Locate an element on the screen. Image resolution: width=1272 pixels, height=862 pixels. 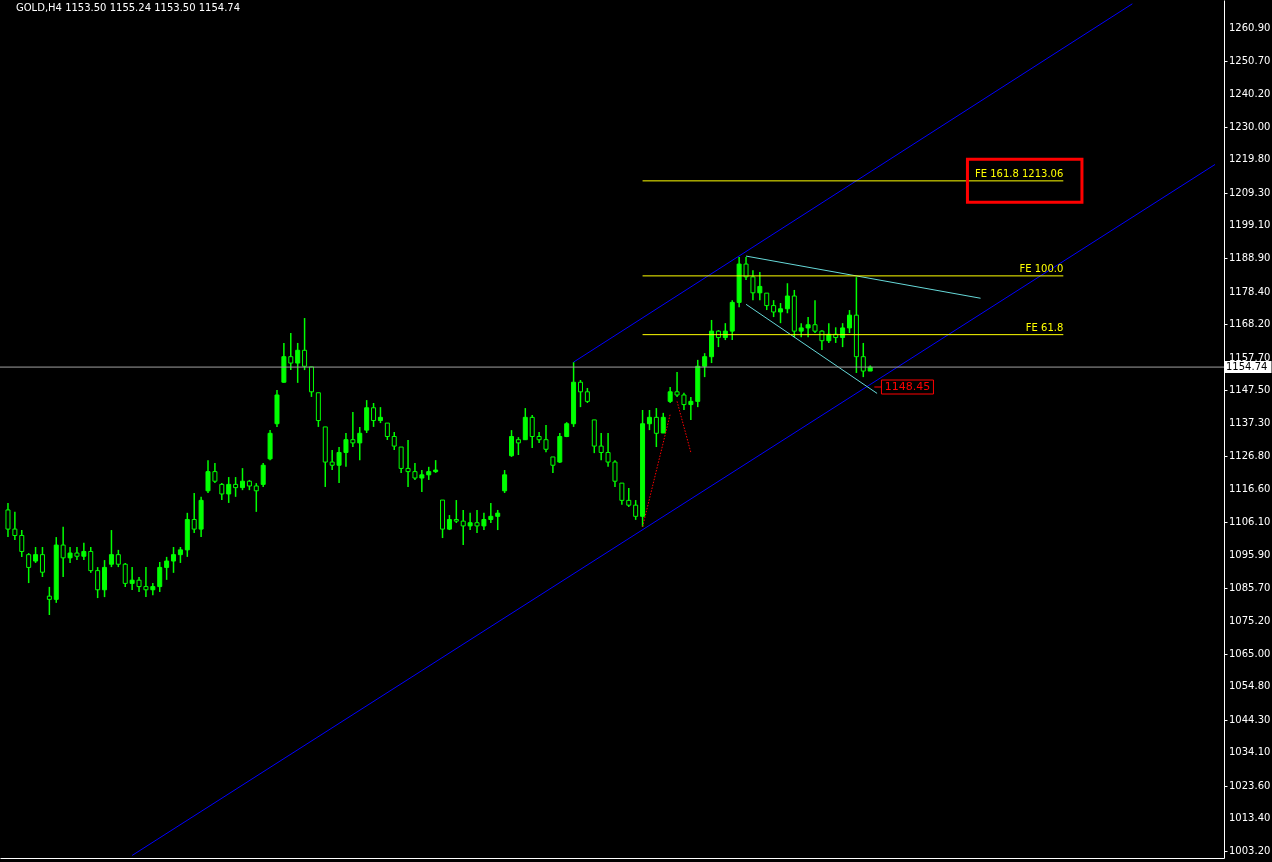
y-tick-label: 1054.80 is located at coordinates (1250, 686).